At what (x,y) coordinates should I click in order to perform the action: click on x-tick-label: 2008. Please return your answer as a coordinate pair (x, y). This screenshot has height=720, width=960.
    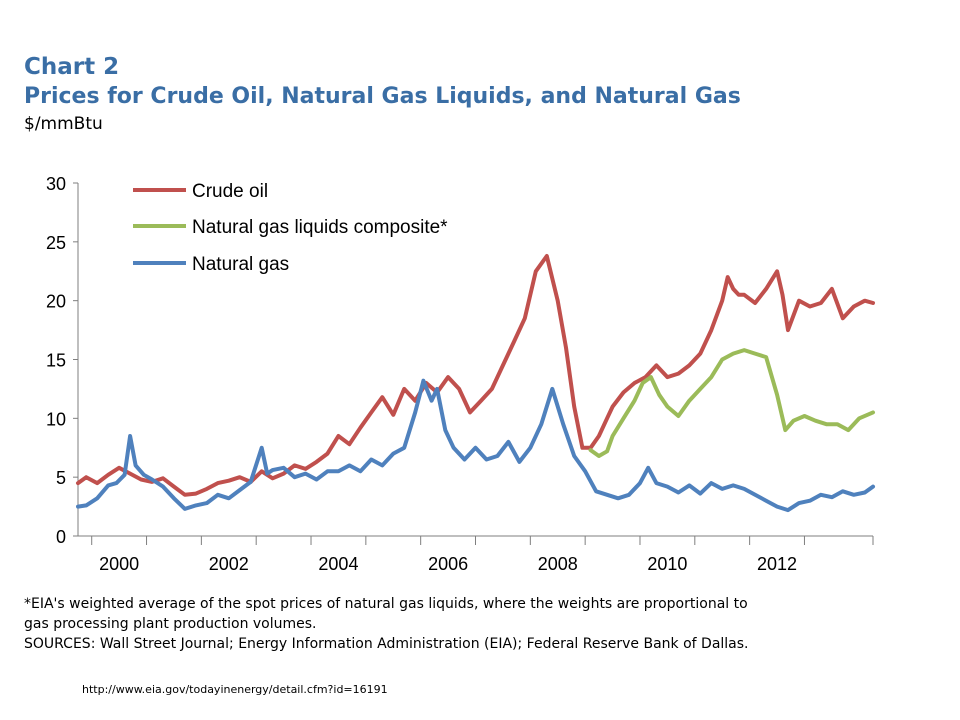
    Looking at the image, I should click on (558, 564).